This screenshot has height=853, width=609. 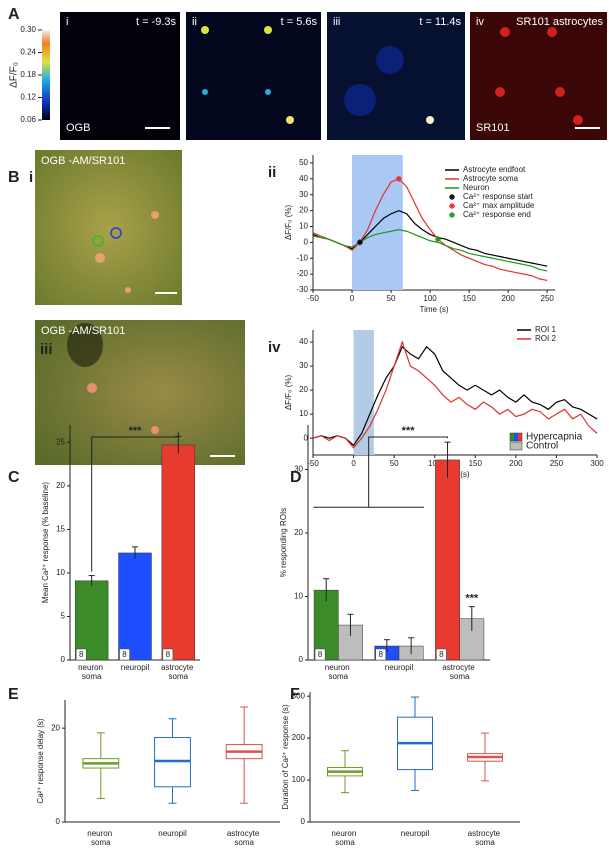 What do you see at coordinates (31, 177) in the screenshot?
I see `image-numeral: i` at bounding box center [31, 177].